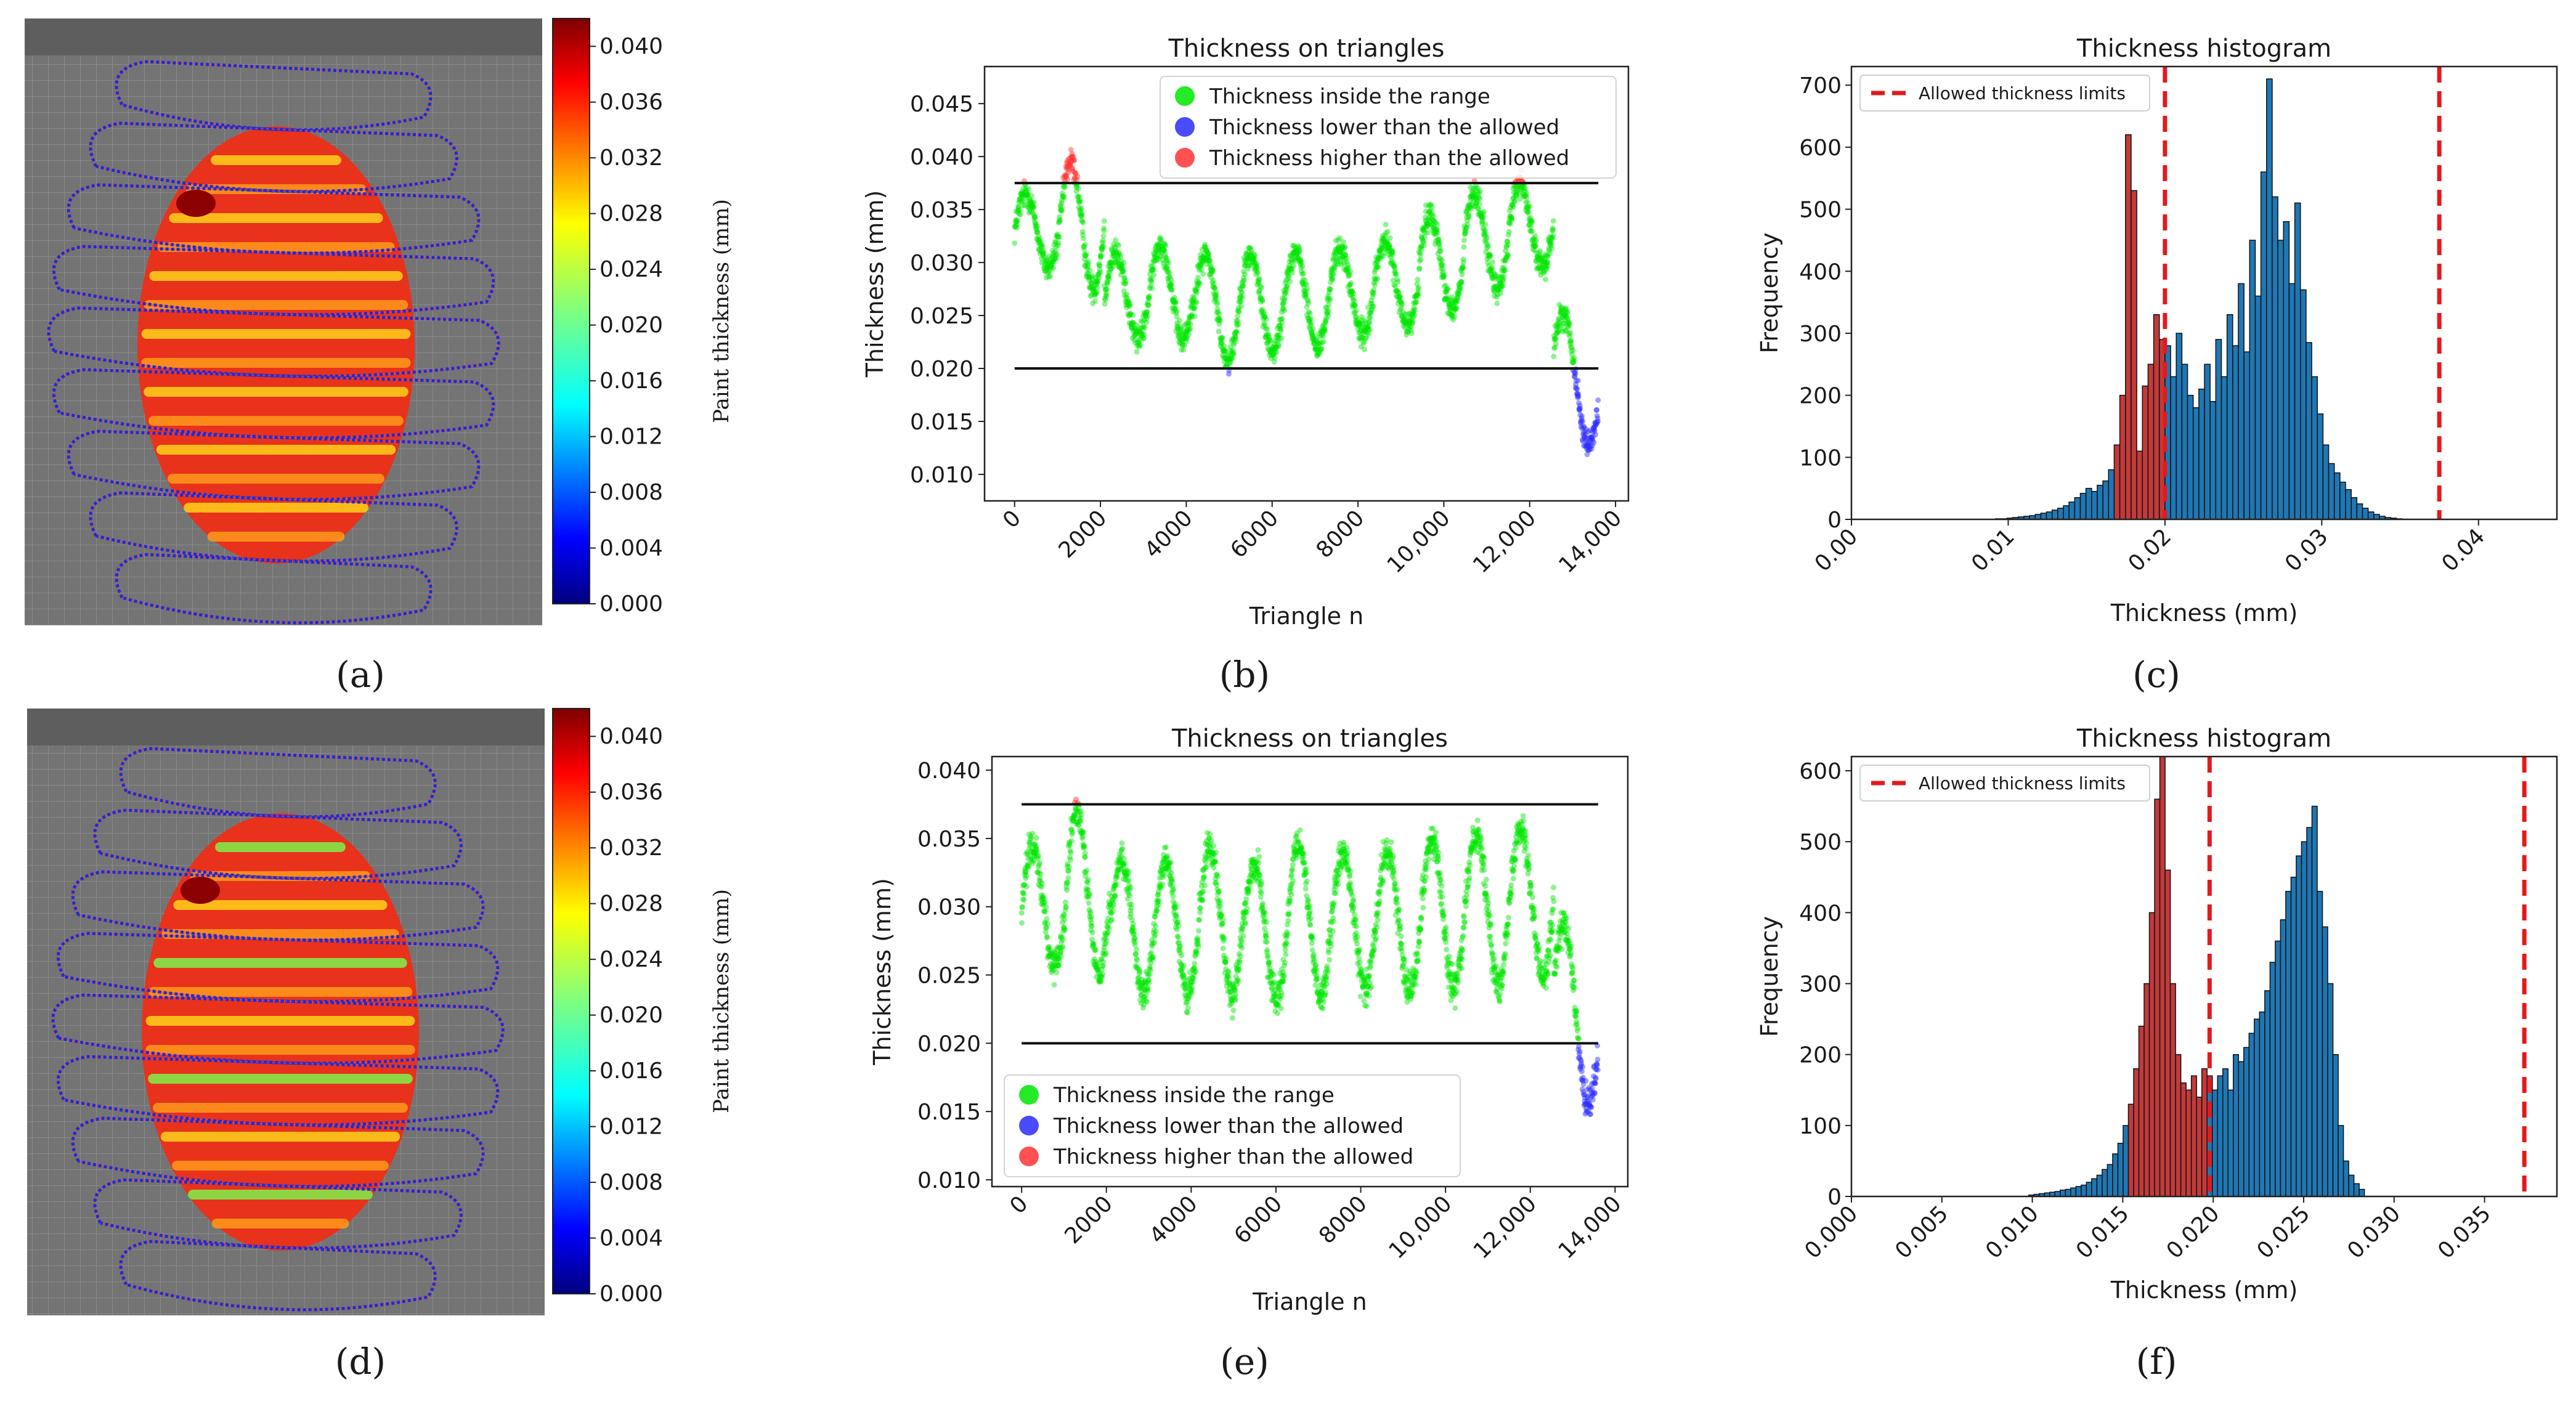 The height and width of the screenshot is (1401, 2576). Describe the element at coordinates (631, 214) in the screenshot. I see `colorbar-tick-label: 0.028` at that location.